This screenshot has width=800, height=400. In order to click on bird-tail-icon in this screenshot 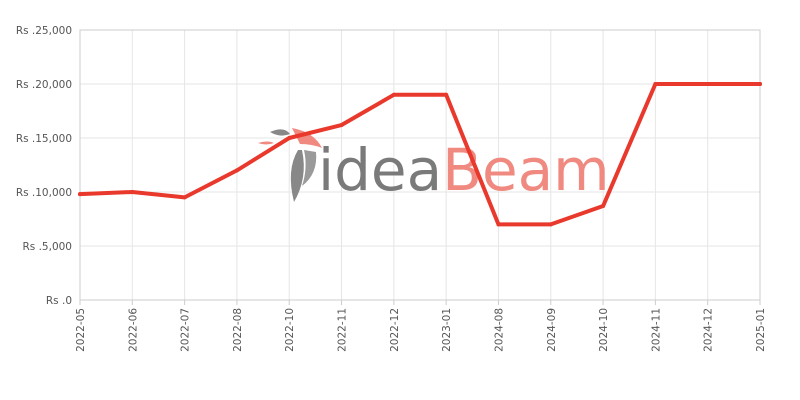, I will do `click(266, 143)`.